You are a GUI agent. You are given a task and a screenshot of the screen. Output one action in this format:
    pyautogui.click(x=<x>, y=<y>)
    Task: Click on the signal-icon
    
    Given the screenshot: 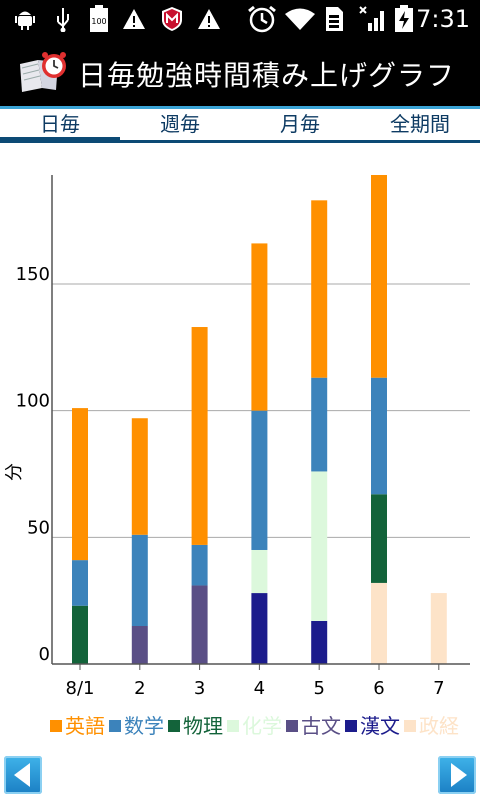 What is the action you would take?
    pyautogui.click(x=372, y=19)
    